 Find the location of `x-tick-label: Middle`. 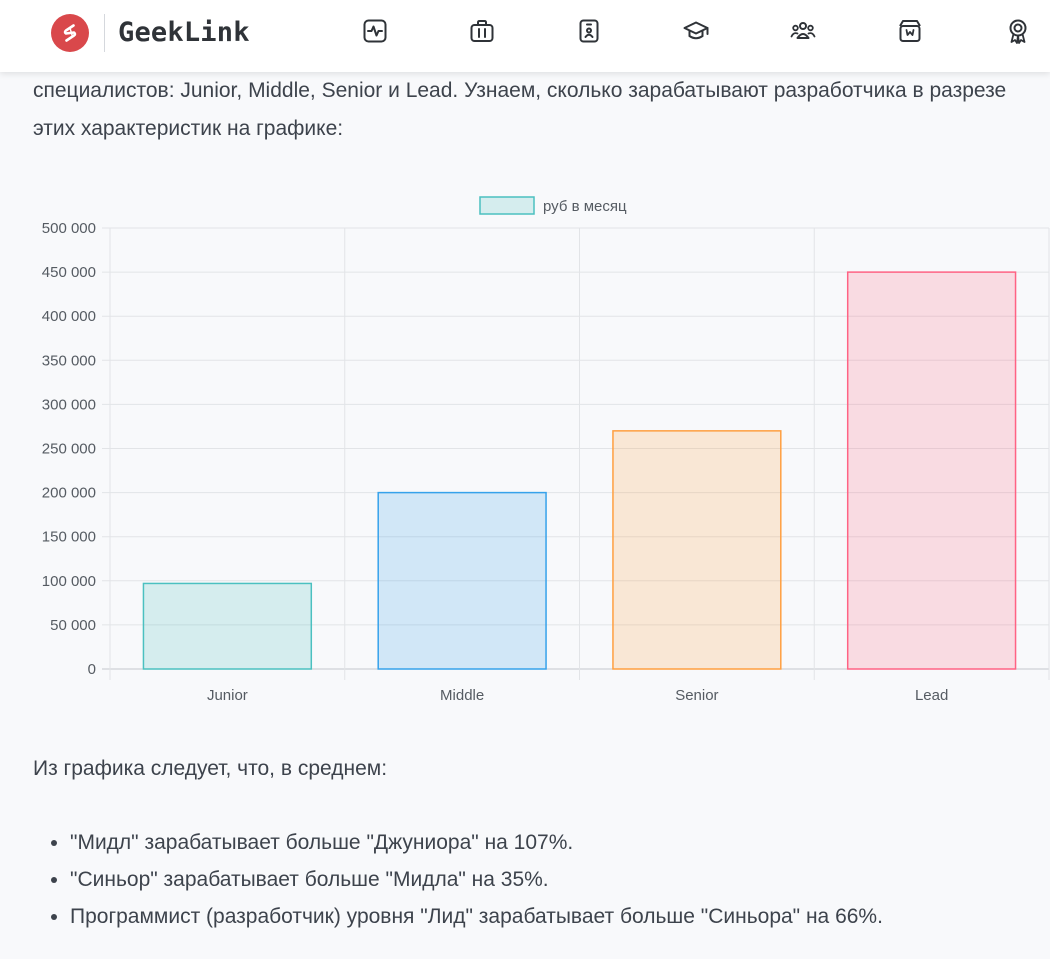

x-tick-label: Middle is located at coordinates (462, 695).